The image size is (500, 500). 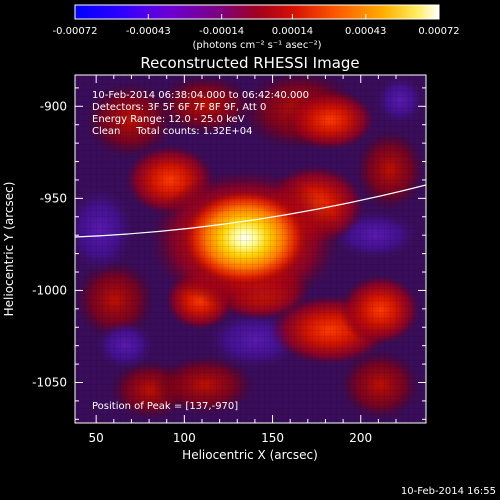 What do you see at coordinates (9, 249) in the screenshot?
I see `y-axis-label: Heliocentric Y (arcsec)` at bounding box center [9, 249].